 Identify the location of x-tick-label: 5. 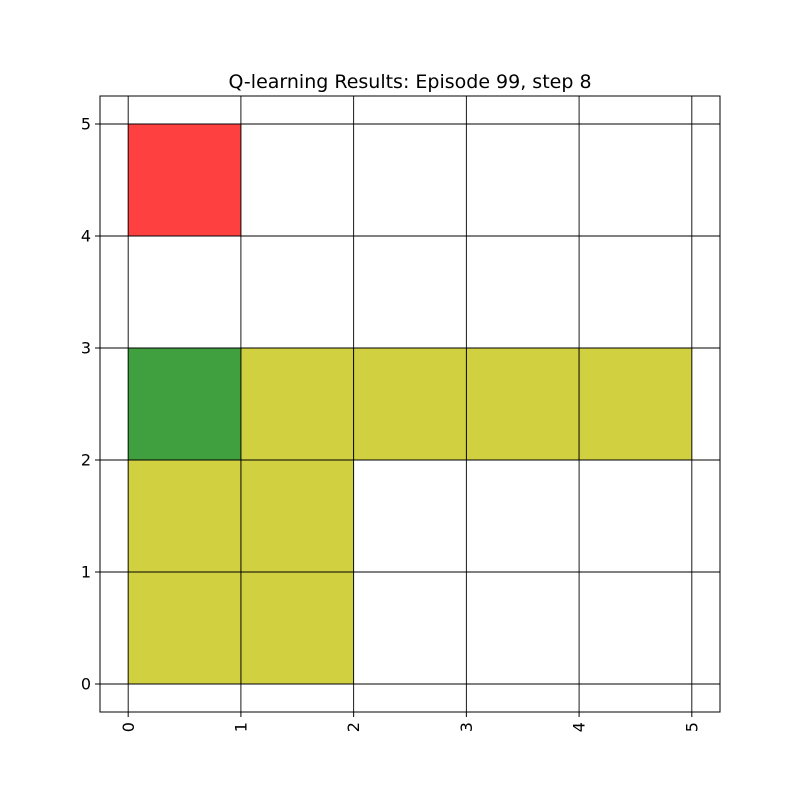
(691, 727).